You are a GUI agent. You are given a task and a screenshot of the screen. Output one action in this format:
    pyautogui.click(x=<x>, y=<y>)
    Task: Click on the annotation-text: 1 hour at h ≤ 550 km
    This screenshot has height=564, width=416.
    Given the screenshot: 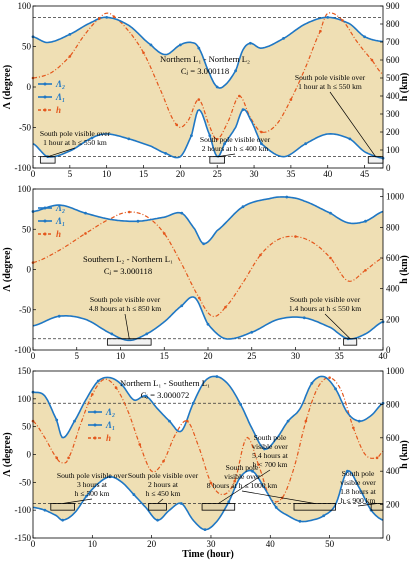 What is the action you would take?
    pyautogui.click(x=75, y=142)
    